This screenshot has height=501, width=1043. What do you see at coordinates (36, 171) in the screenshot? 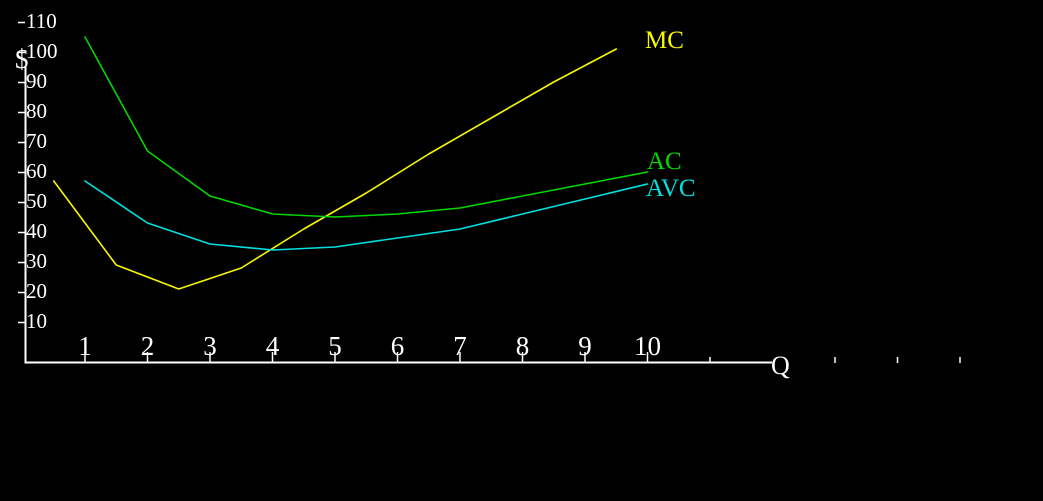
I see `y-axis-tick-label: 60` at bounding box center [36, 171].